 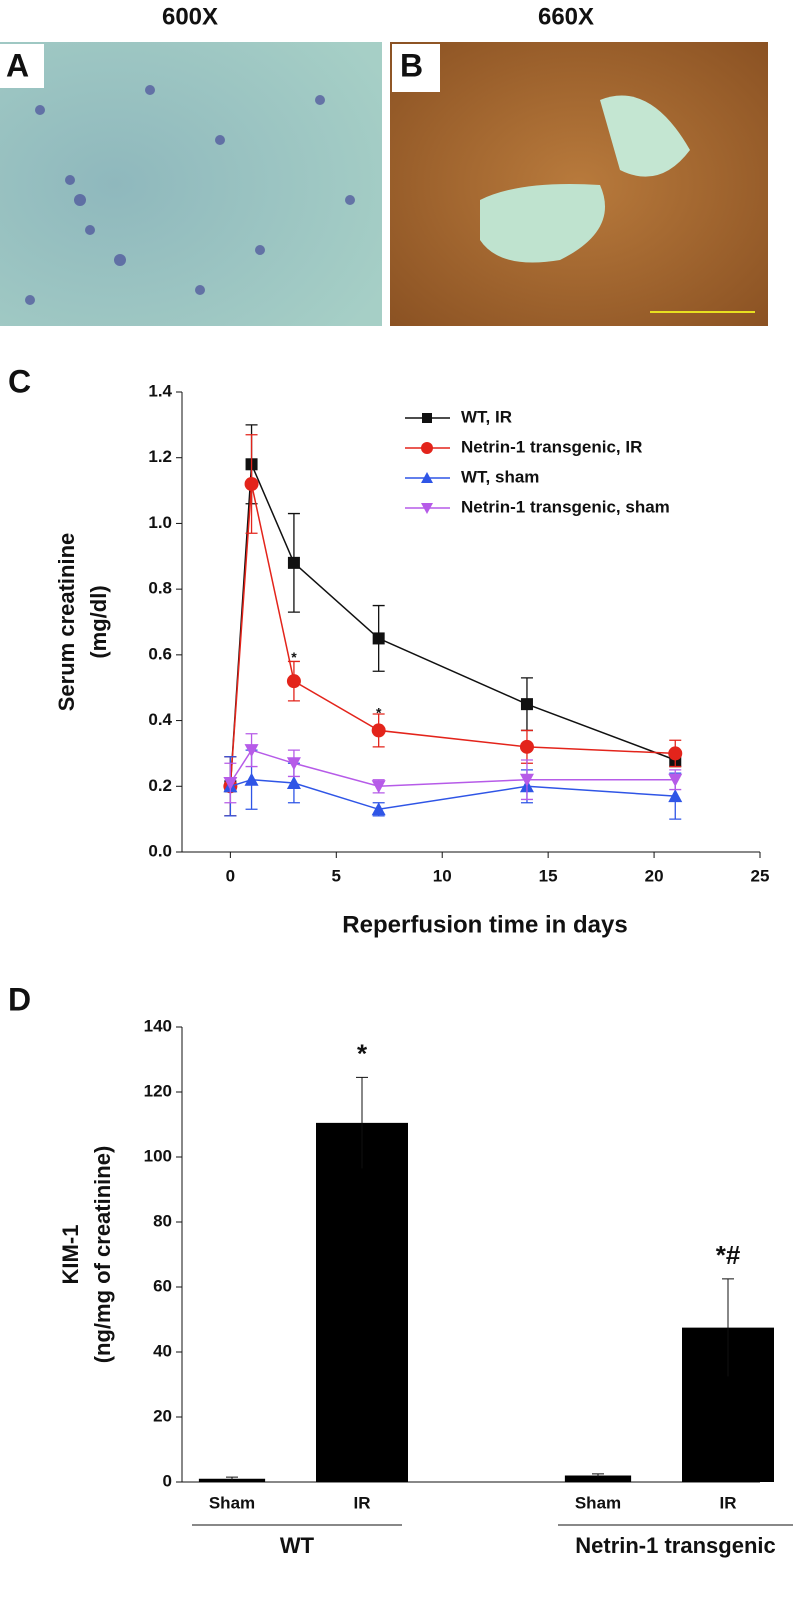 What do you see at coordinates (654, 875) in the screenshot?
I see `x-tick-label: 20` at bounding box center [654, 875].